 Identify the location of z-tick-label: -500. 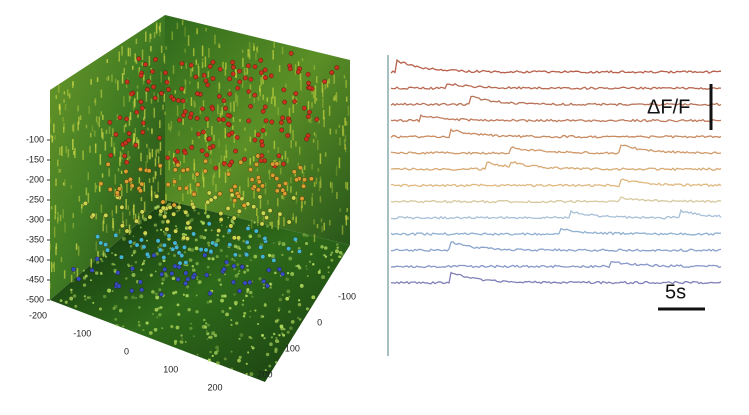
(35, 299).